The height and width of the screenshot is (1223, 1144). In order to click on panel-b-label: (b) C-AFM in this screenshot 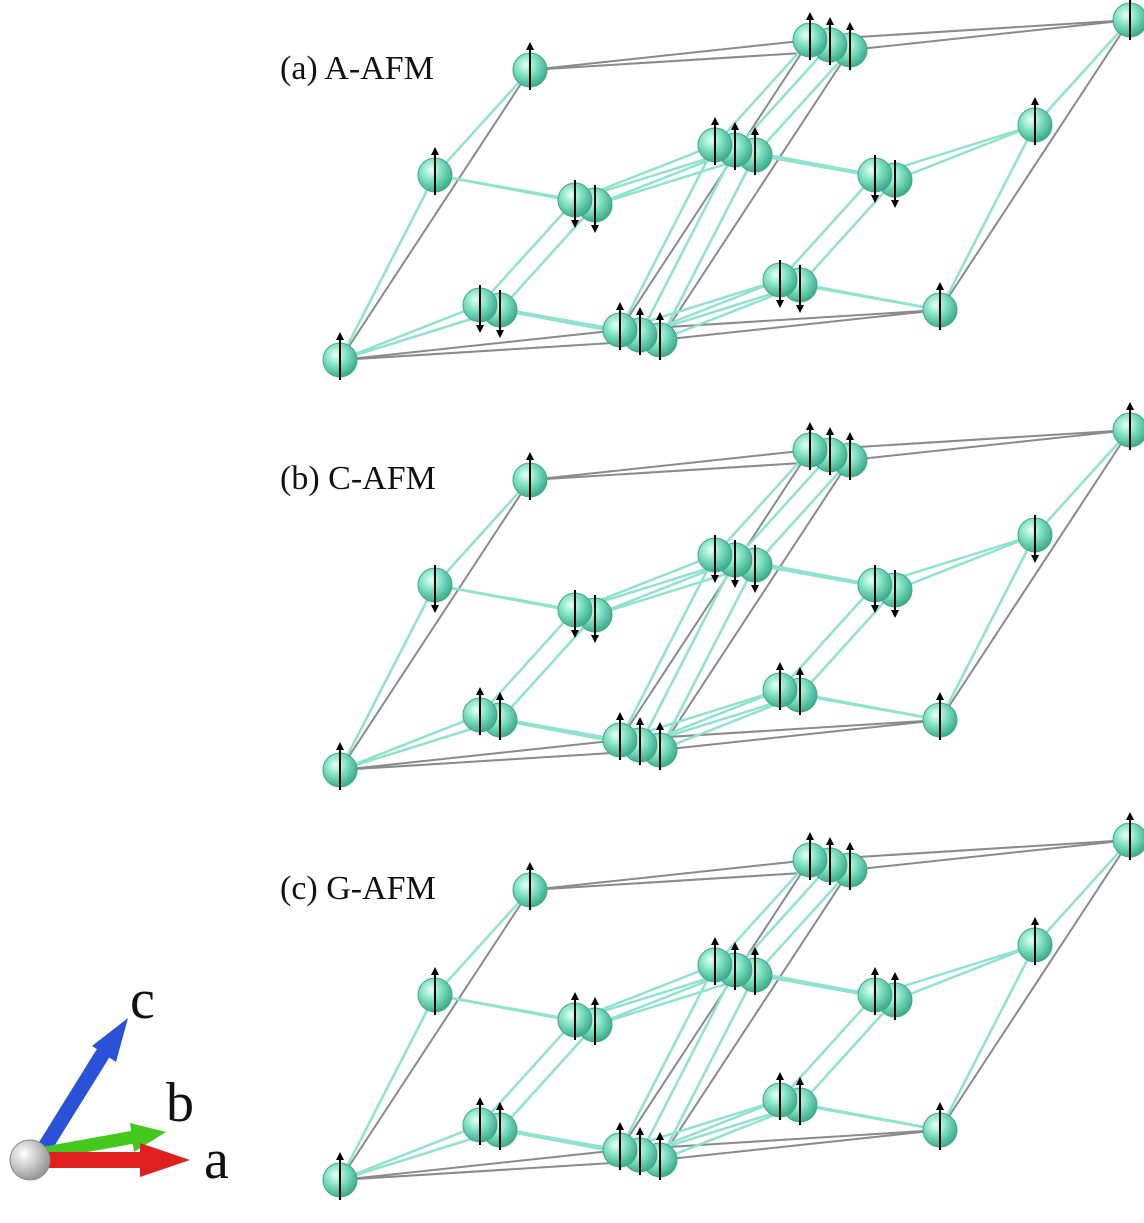, I will do `click(358, 478)`.